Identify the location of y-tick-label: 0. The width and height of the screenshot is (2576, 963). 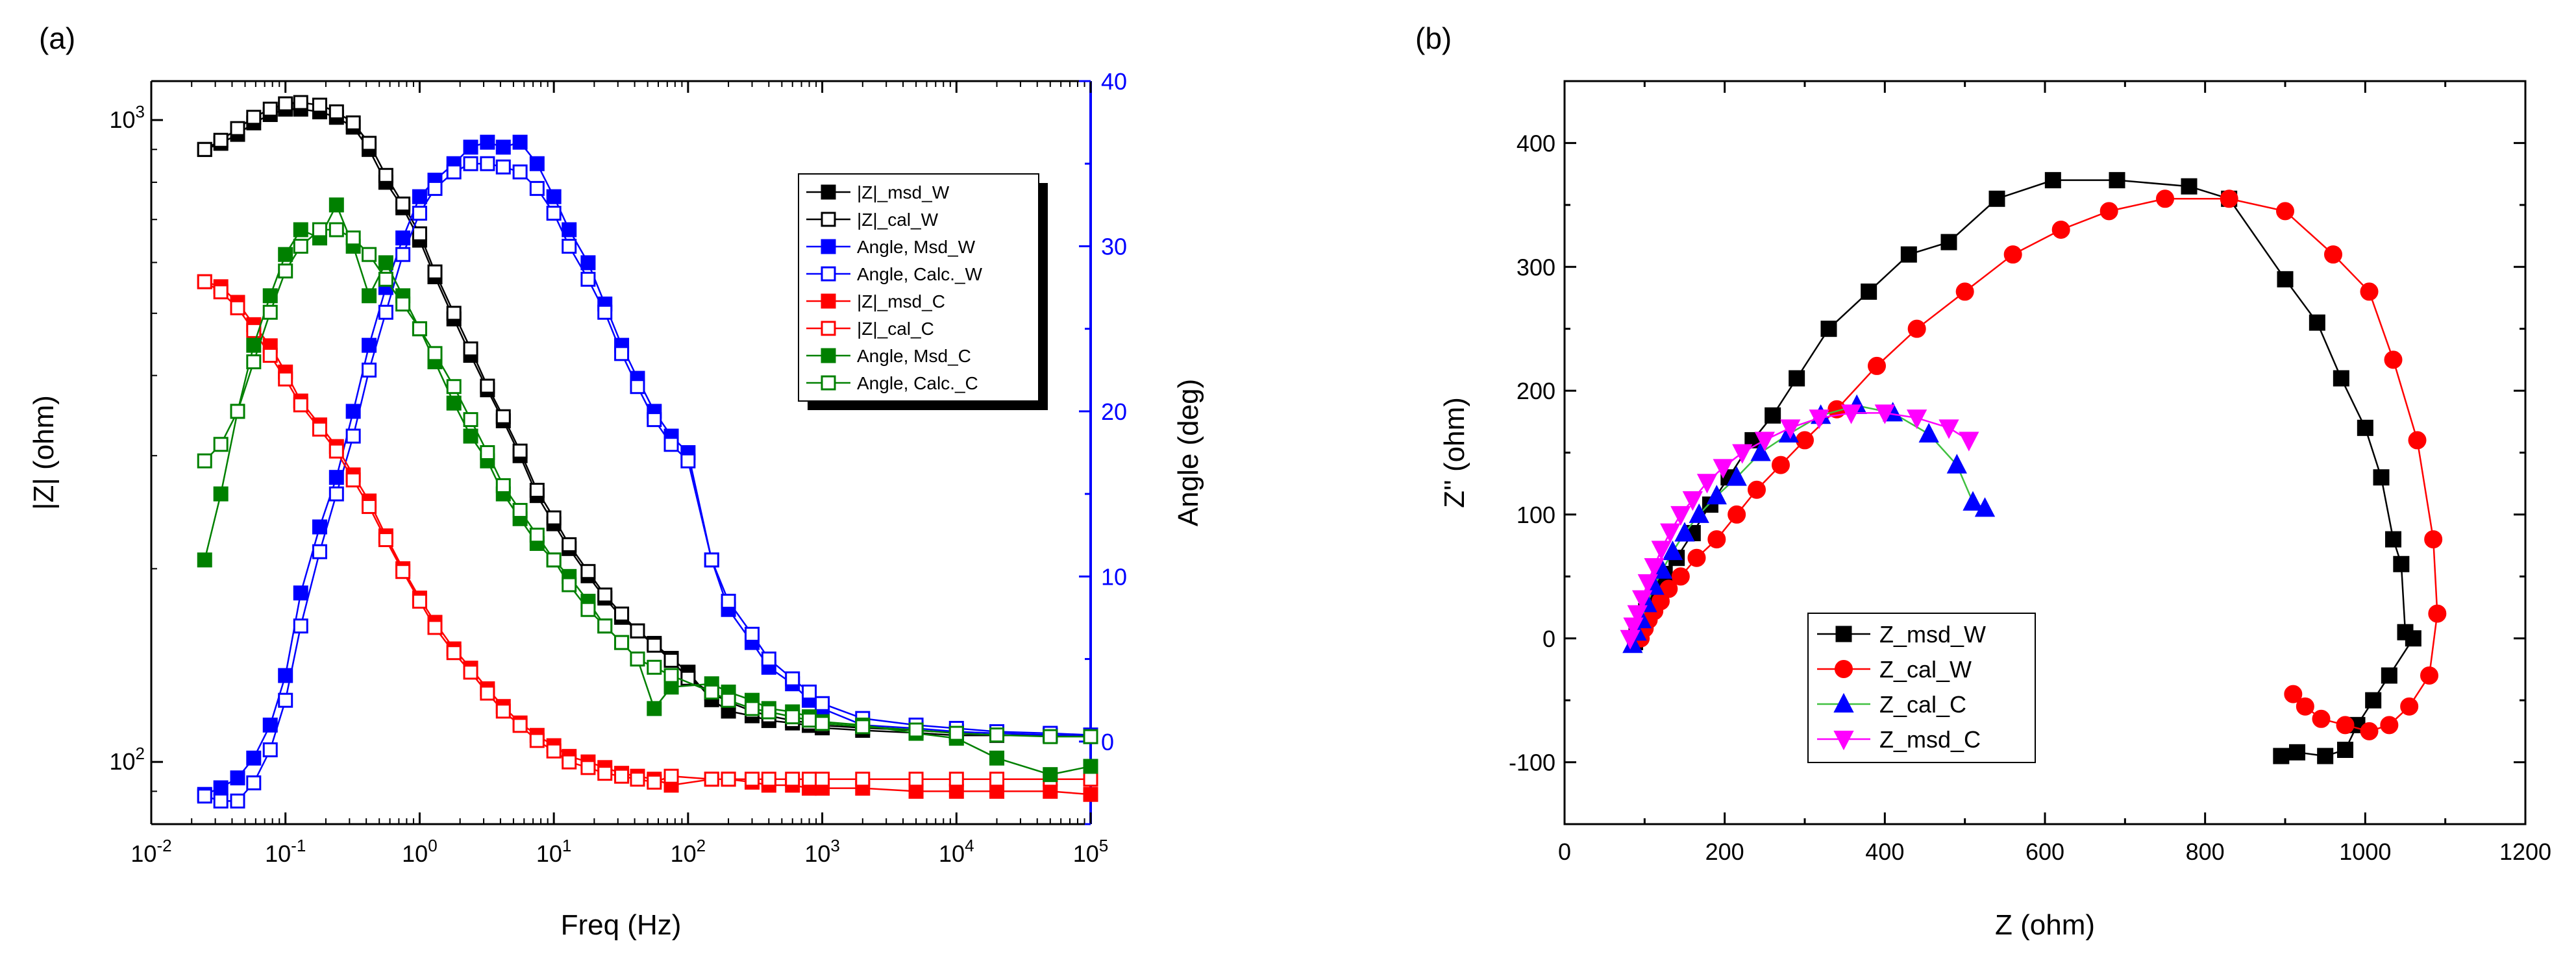
(1548, 639).